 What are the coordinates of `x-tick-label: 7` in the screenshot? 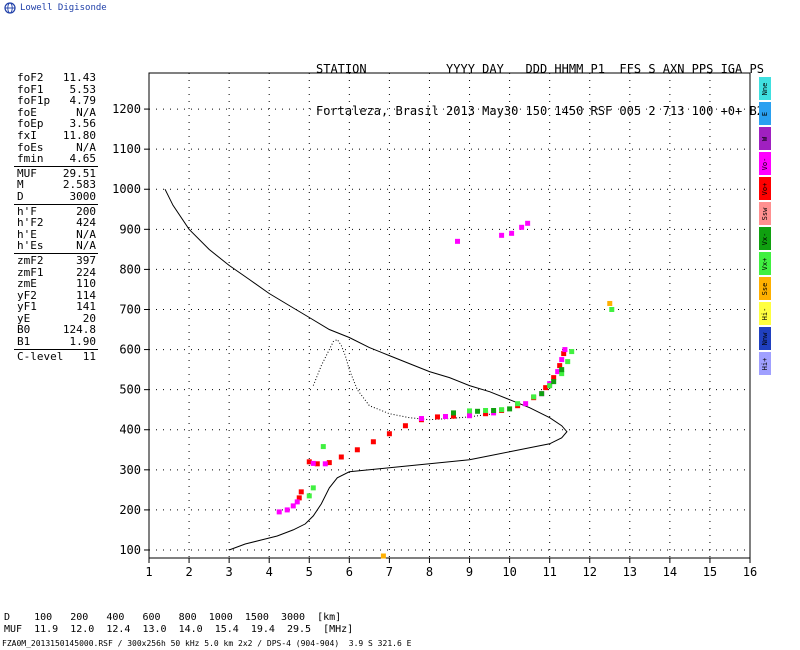 It's located at (389, 572).